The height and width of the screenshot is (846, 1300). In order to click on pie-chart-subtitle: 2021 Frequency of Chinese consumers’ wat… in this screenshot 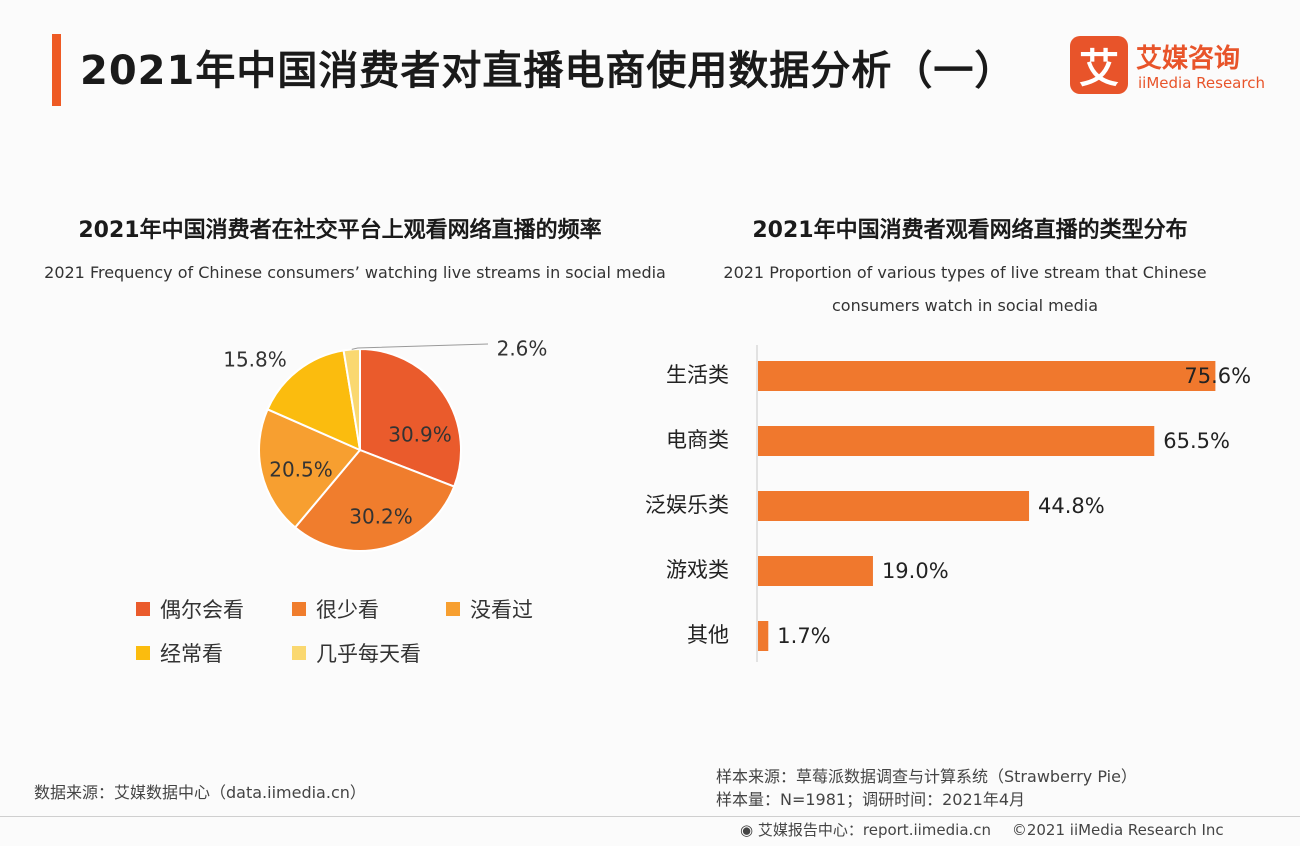, I will do `click(355, 272)`.